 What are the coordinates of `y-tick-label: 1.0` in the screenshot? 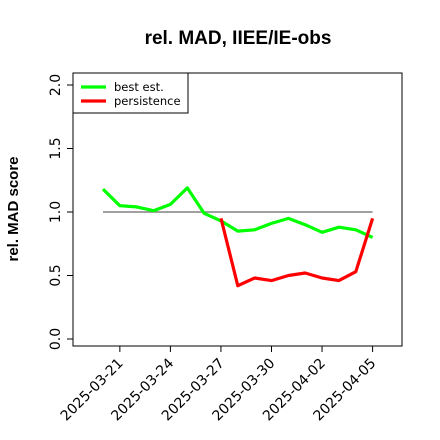 It's located at (56, 212).